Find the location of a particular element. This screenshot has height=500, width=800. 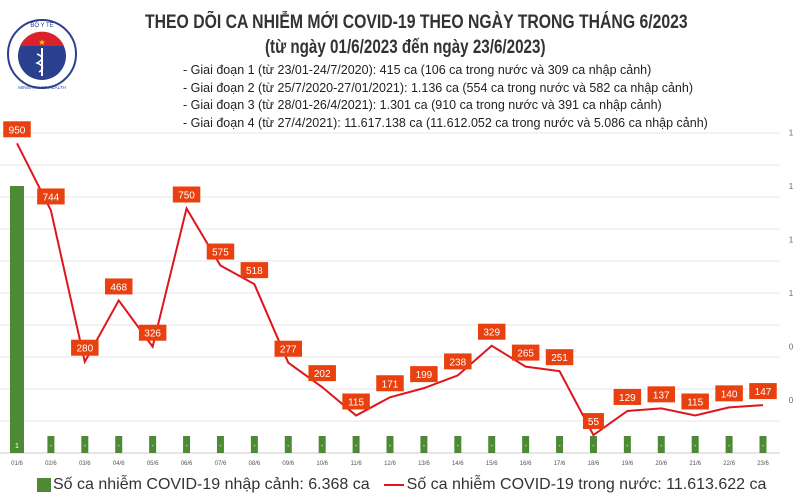

data-label: 518 is located at coordinates (254, 271).